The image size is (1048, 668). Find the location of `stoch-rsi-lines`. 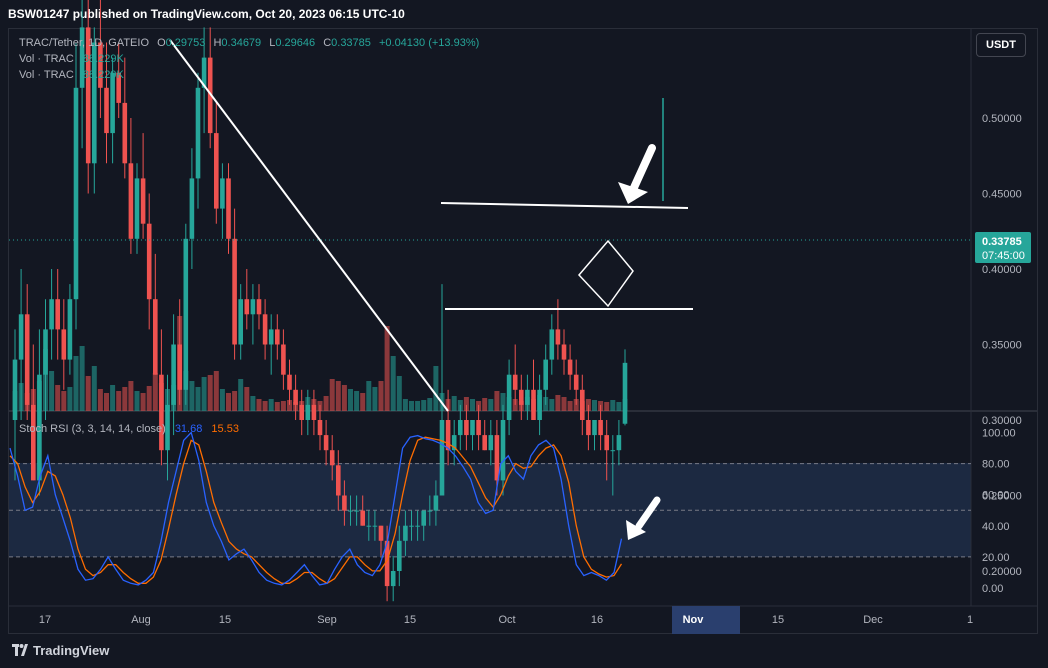

stoch-rsi-lines is located at coordinates (316, 508).